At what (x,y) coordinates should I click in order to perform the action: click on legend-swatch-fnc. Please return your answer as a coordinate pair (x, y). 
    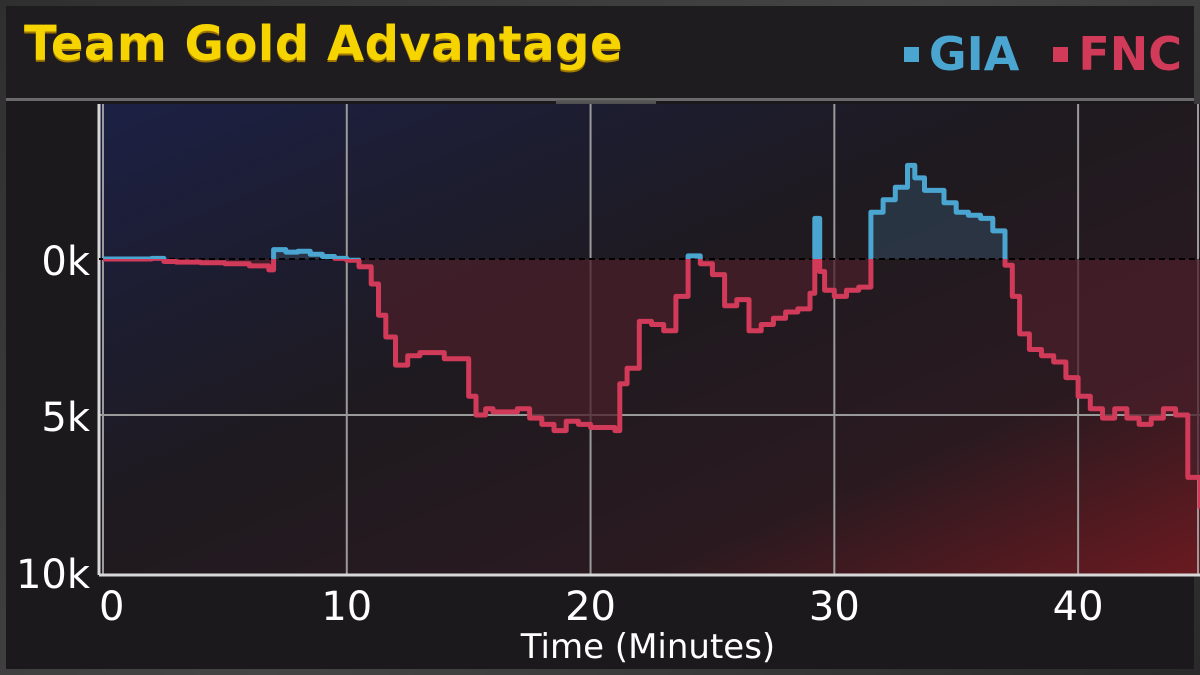
    Looking at the image, I should click on (1061, 54).